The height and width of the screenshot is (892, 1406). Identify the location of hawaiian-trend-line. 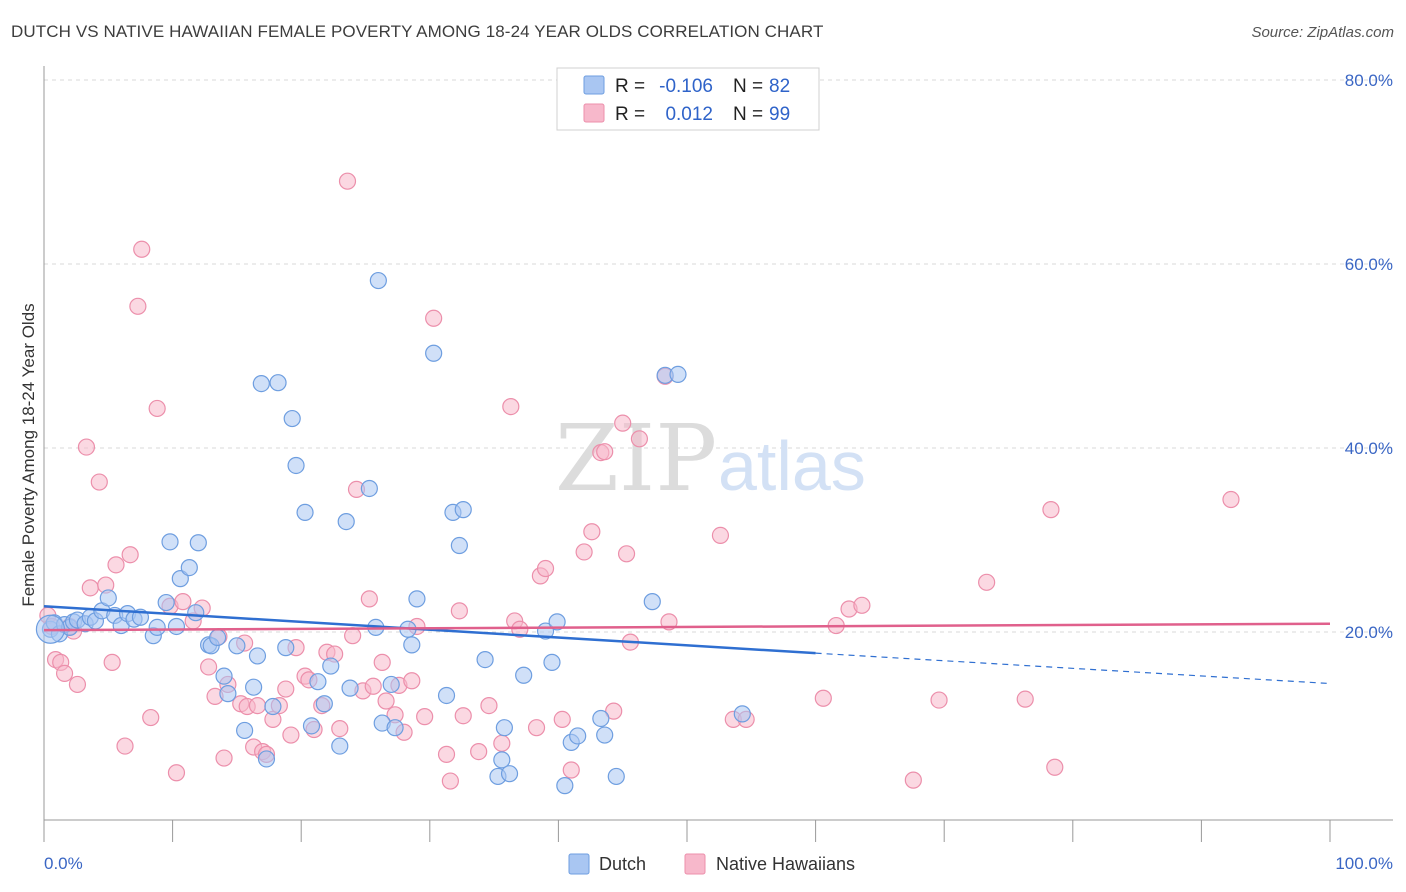
(687, 627).